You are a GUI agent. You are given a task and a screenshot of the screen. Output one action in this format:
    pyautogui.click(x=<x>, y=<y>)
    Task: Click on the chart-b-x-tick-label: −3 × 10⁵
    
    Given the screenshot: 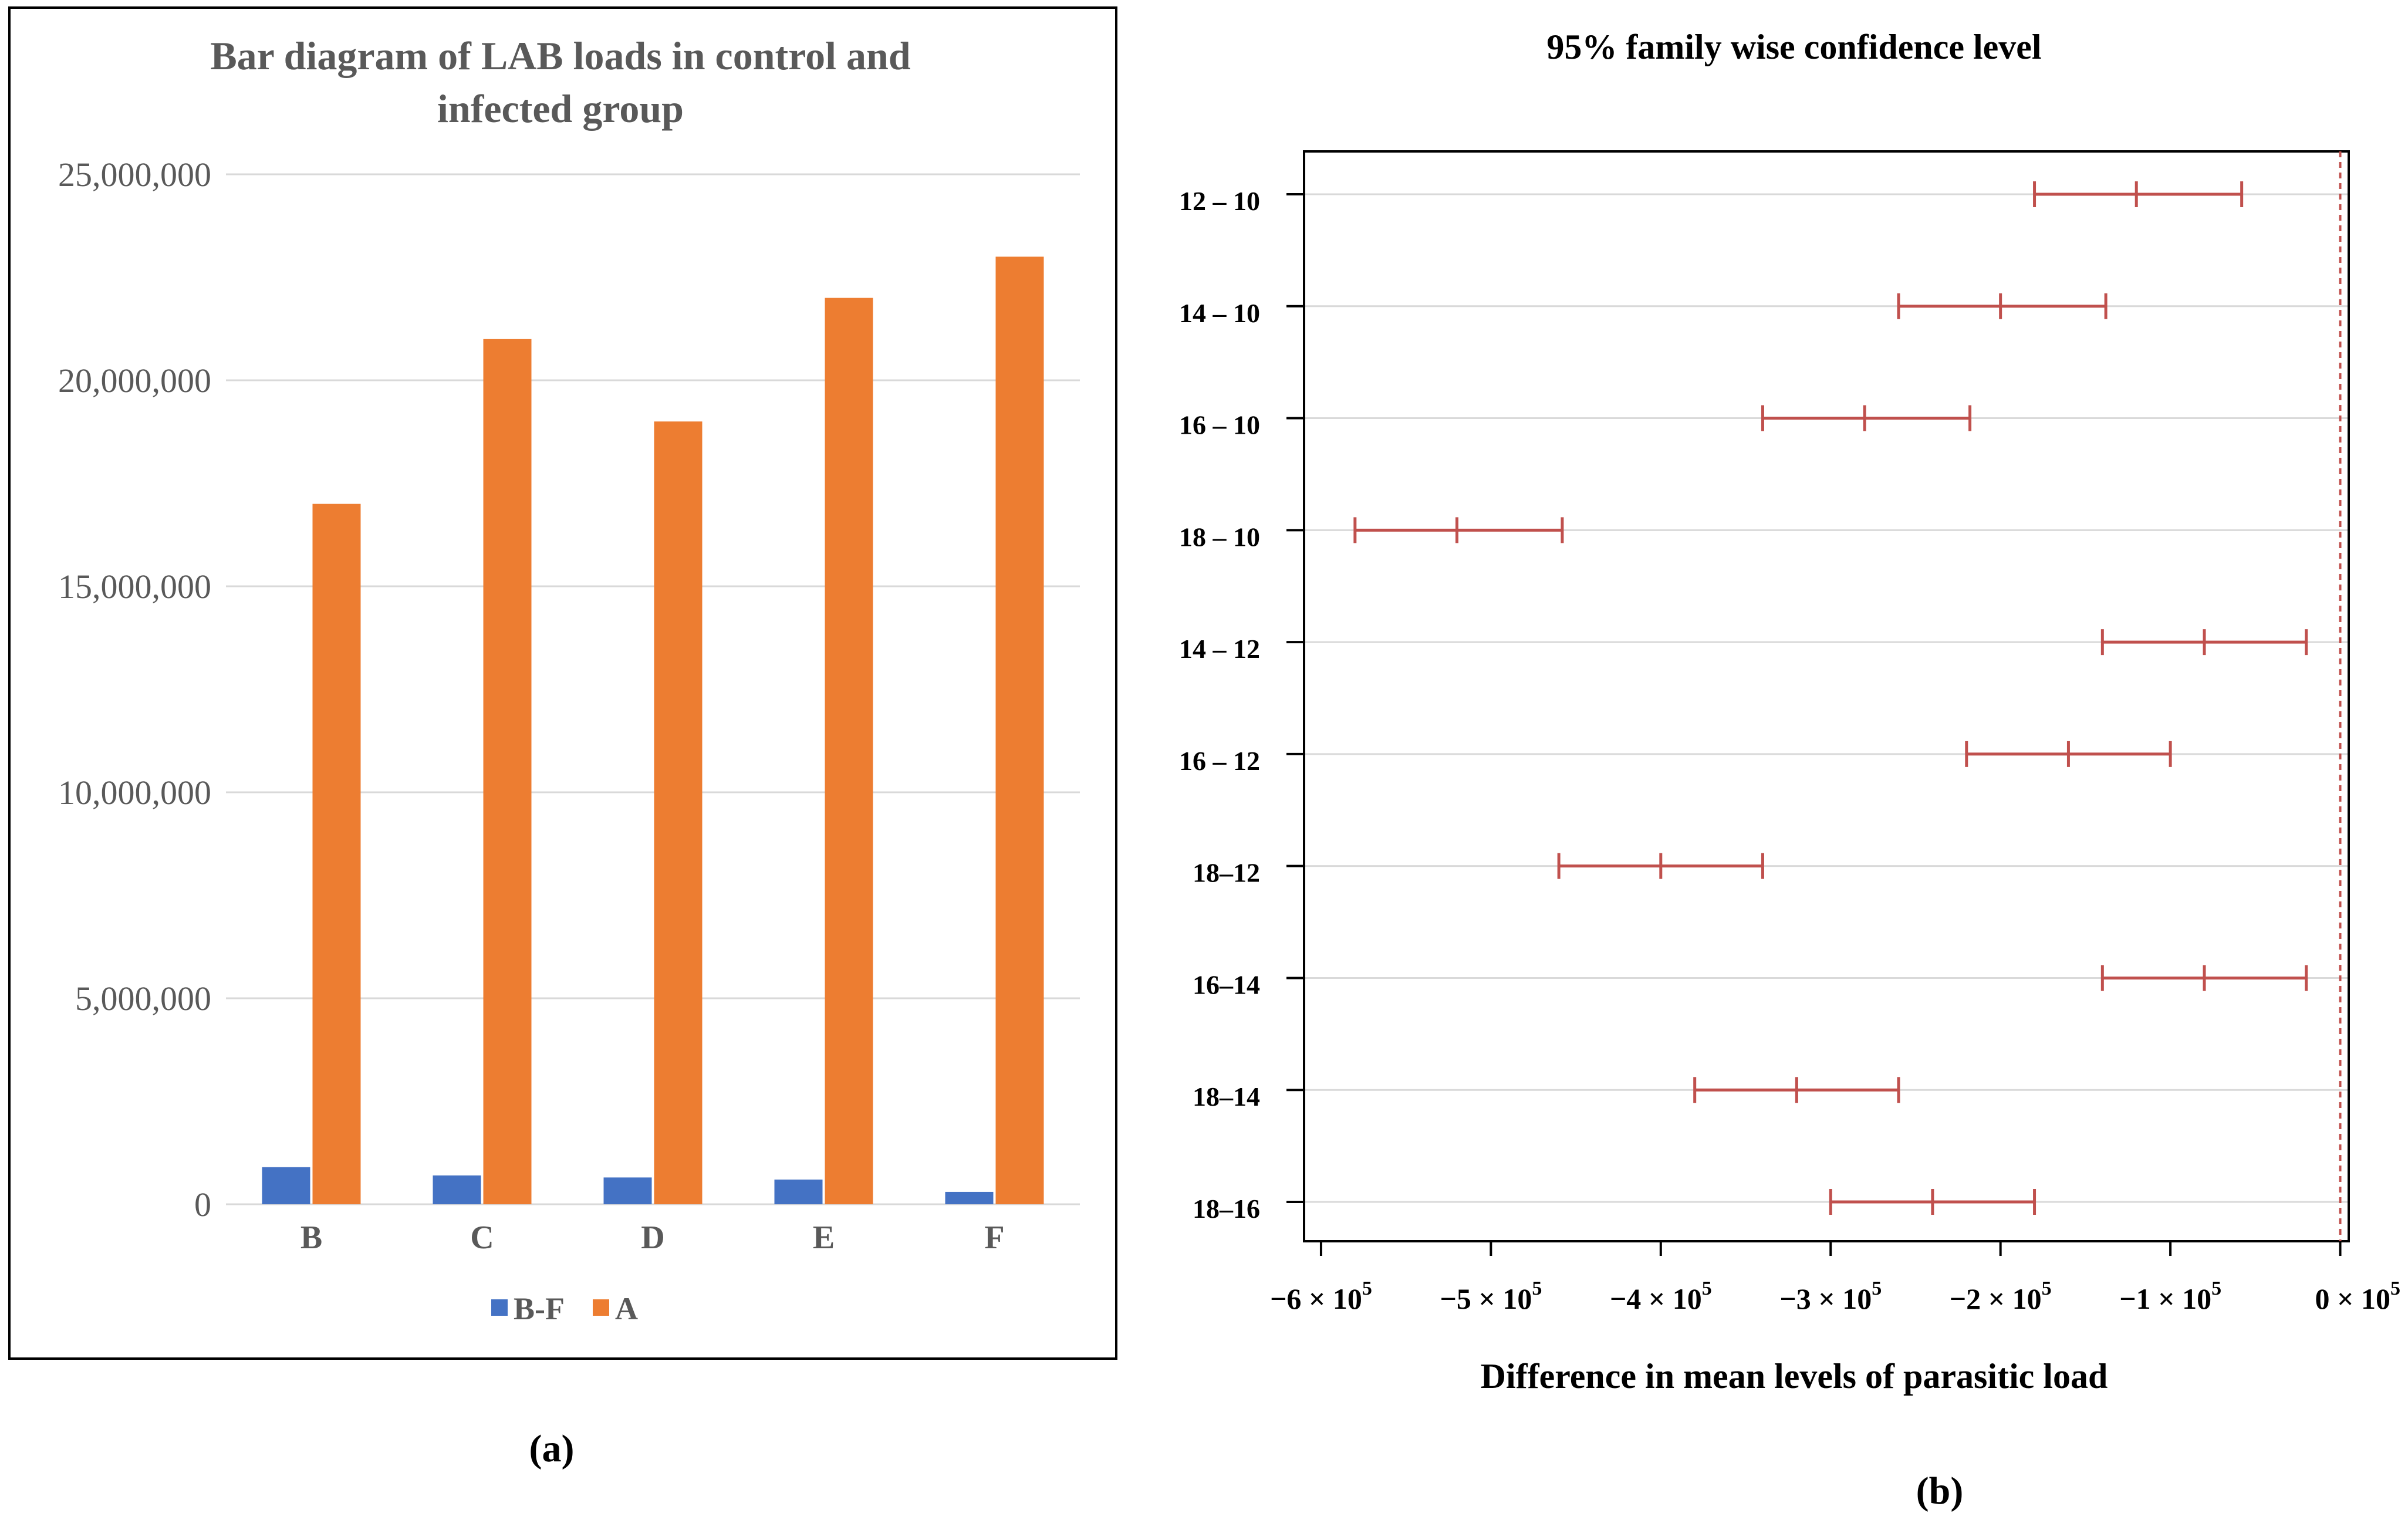 What is the action you would take?
    pyautogui.click(x=1830, y=1296)
    